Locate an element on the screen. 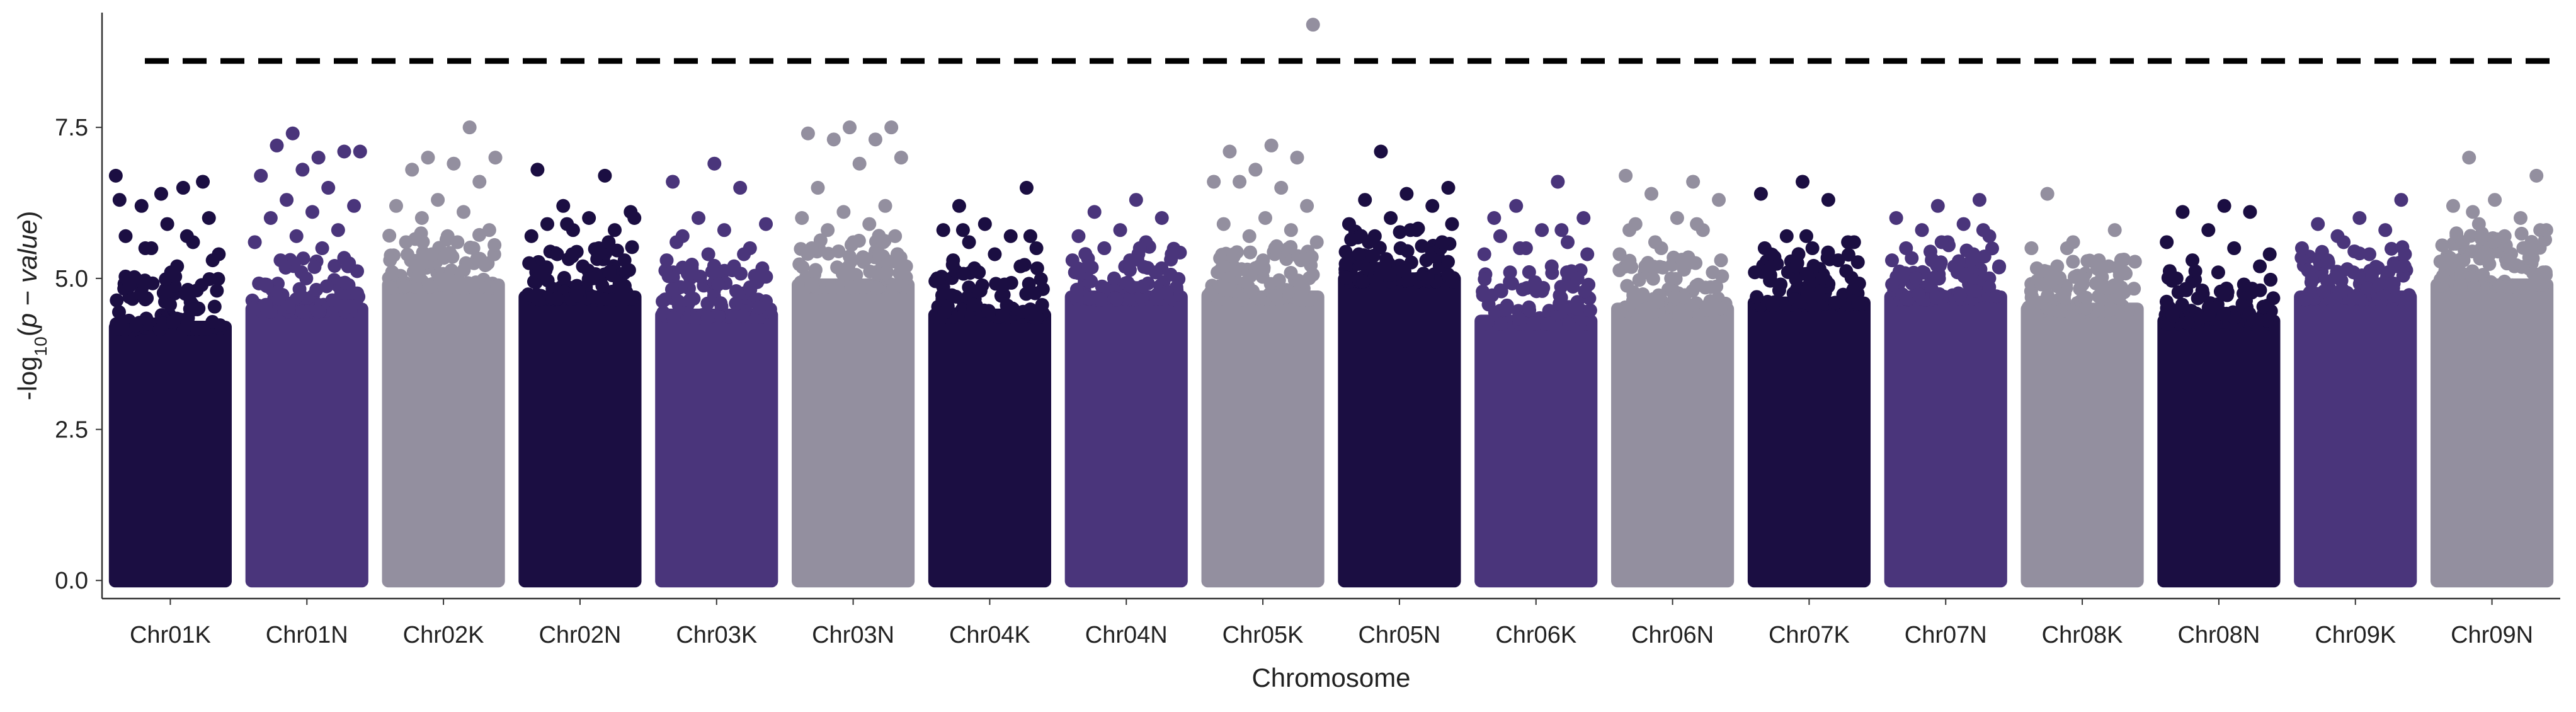 The width and height of the screenshot is (2576, 712). y-tick-label: 5.0 is located at coordinates (71, 279).